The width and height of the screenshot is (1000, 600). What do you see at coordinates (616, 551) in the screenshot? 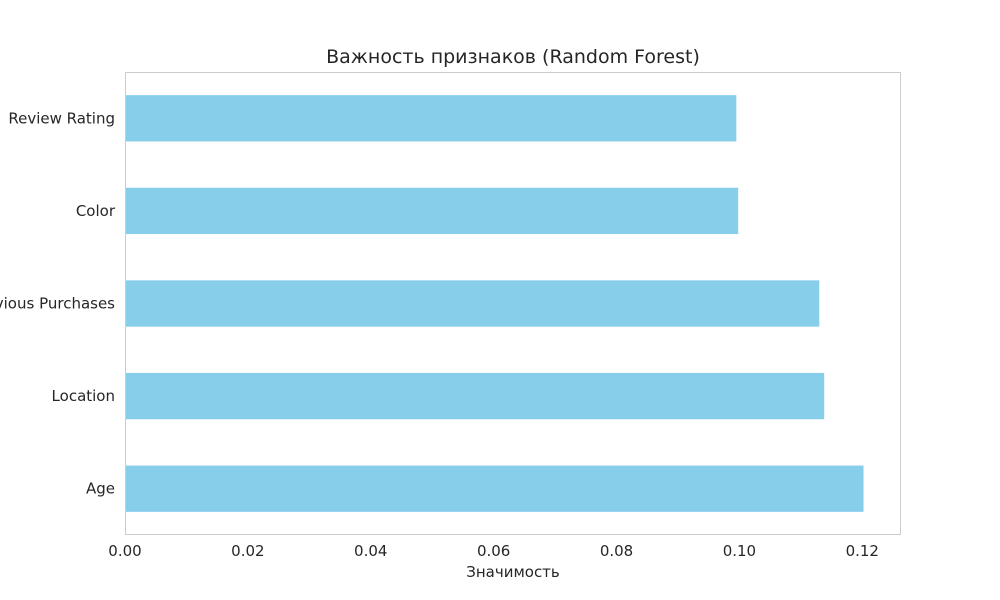
I see `x-tick-label: 0.08` at bounding box center [616, 551].